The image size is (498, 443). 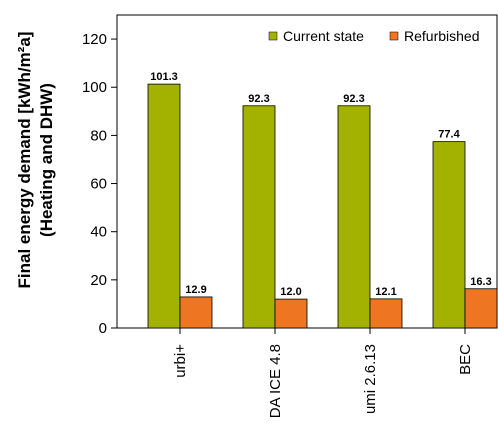 I want to click on y-tick-label: 120, so click(x=94, y=39).